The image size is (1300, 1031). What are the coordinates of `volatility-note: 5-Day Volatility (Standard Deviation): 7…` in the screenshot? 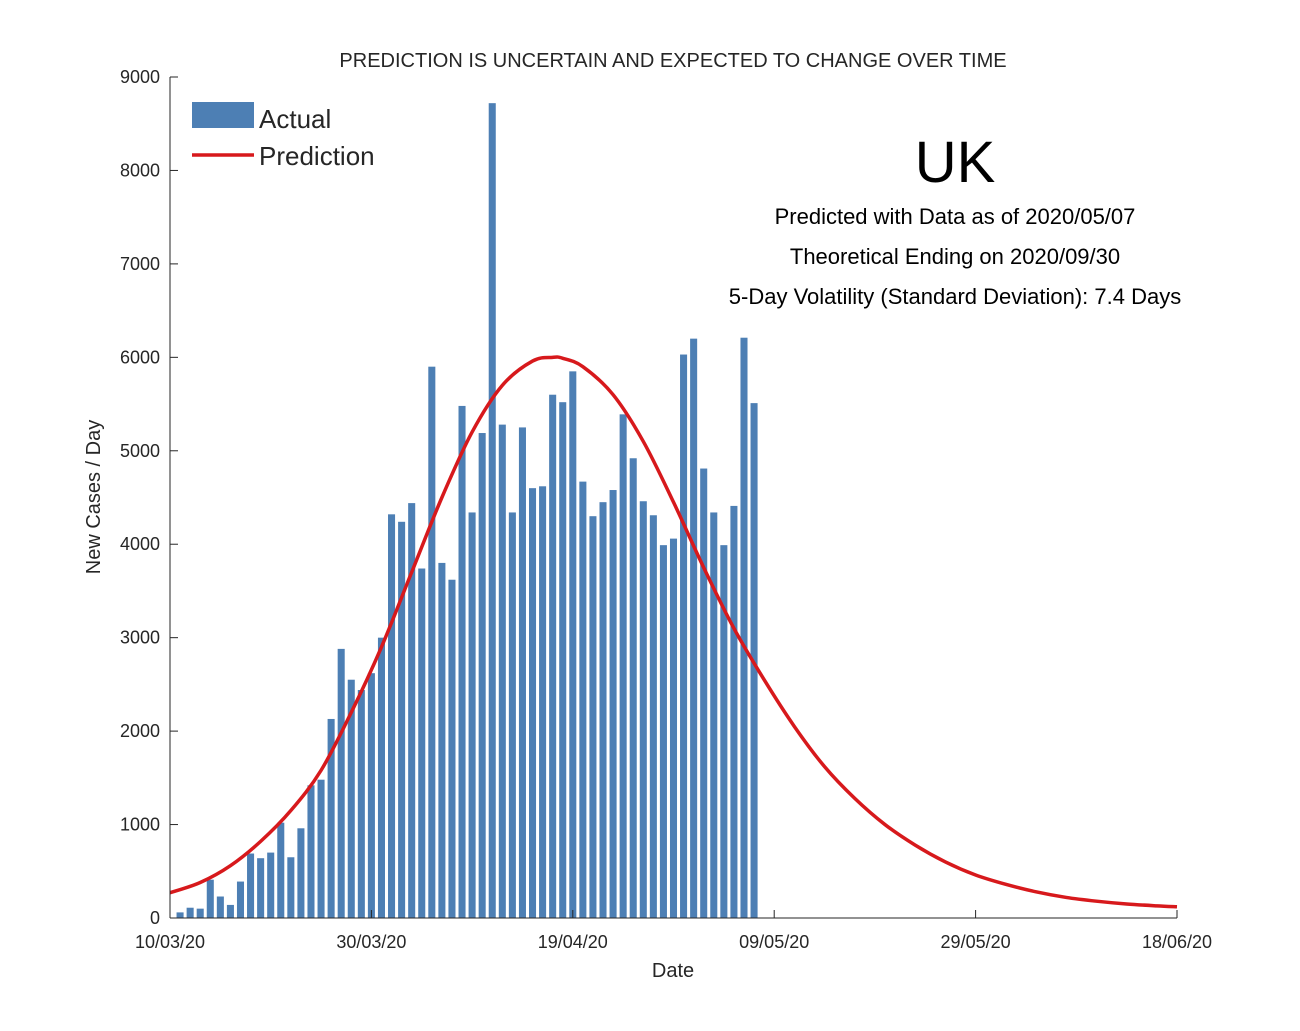 It's located at (955, 296).